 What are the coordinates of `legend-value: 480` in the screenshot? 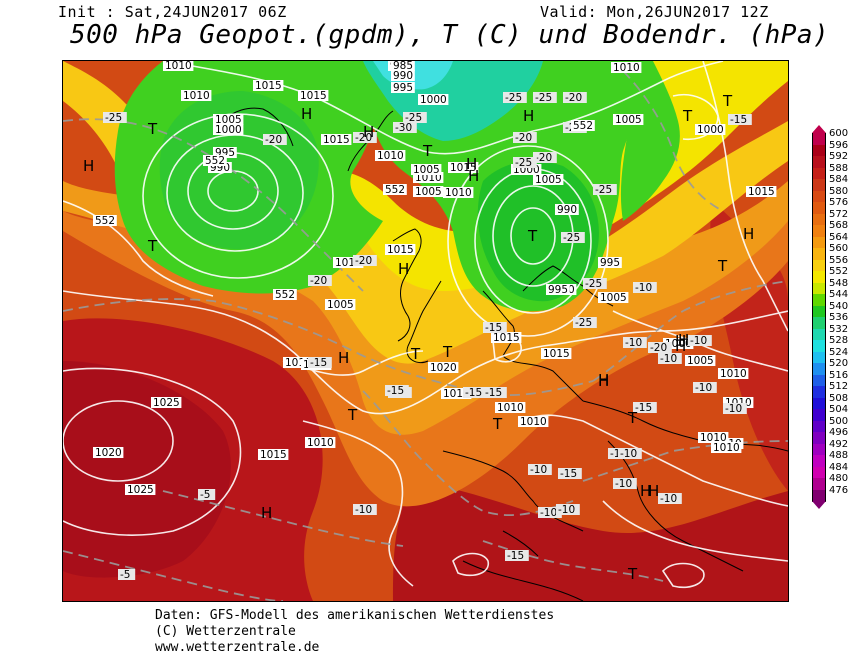 It's located at (839, 478).